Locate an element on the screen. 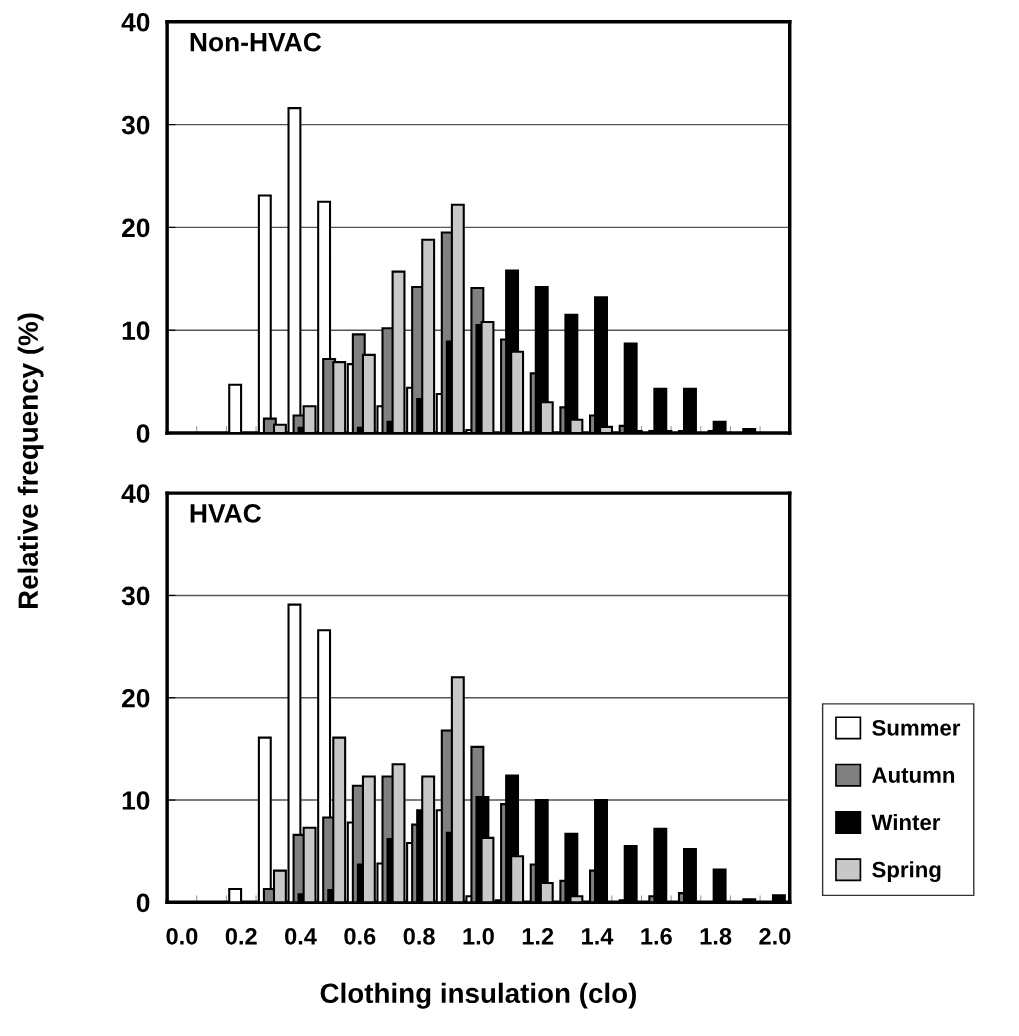  y-axis-title: Relative frequency (%) is located at coordinates (30, 461).